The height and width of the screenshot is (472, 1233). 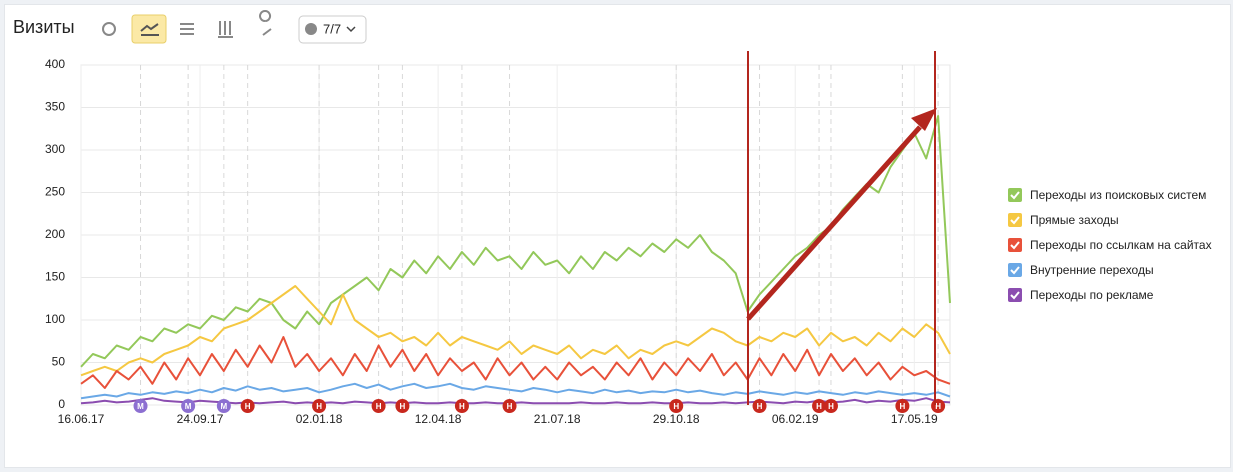 What do you see at coordinates (1092, 270) in the screenshot?
I see `legend-label: Внутренние переходы` at bounding box center [1092, 270].